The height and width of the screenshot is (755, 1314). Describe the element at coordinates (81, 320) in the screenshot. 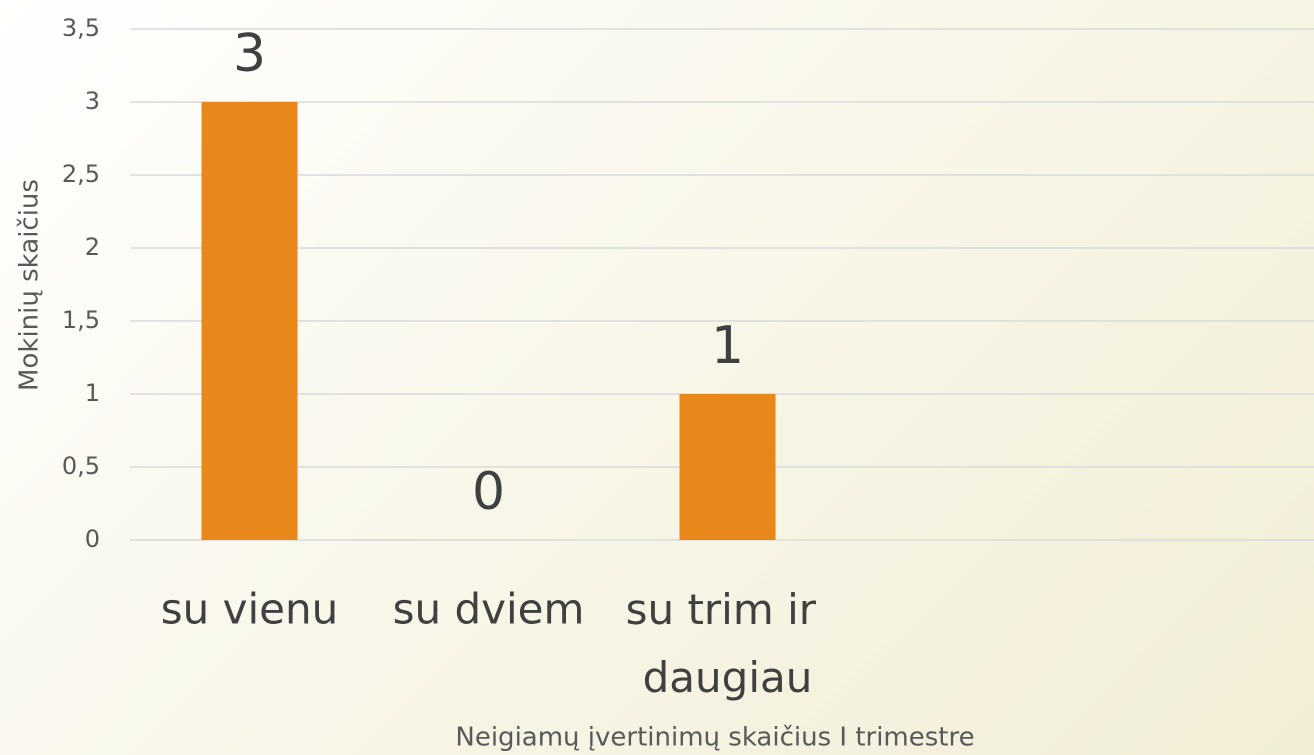

I see `y-tick-label: 1,5` at that location.